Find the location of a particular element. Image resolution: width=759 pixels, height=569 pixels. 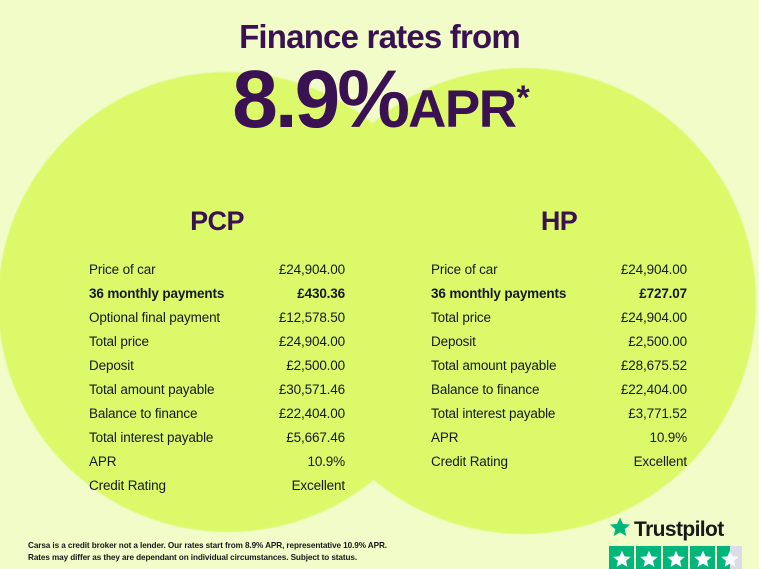

table-row: Total interest payable £5,667.46 is located at coordinates (217, 438).